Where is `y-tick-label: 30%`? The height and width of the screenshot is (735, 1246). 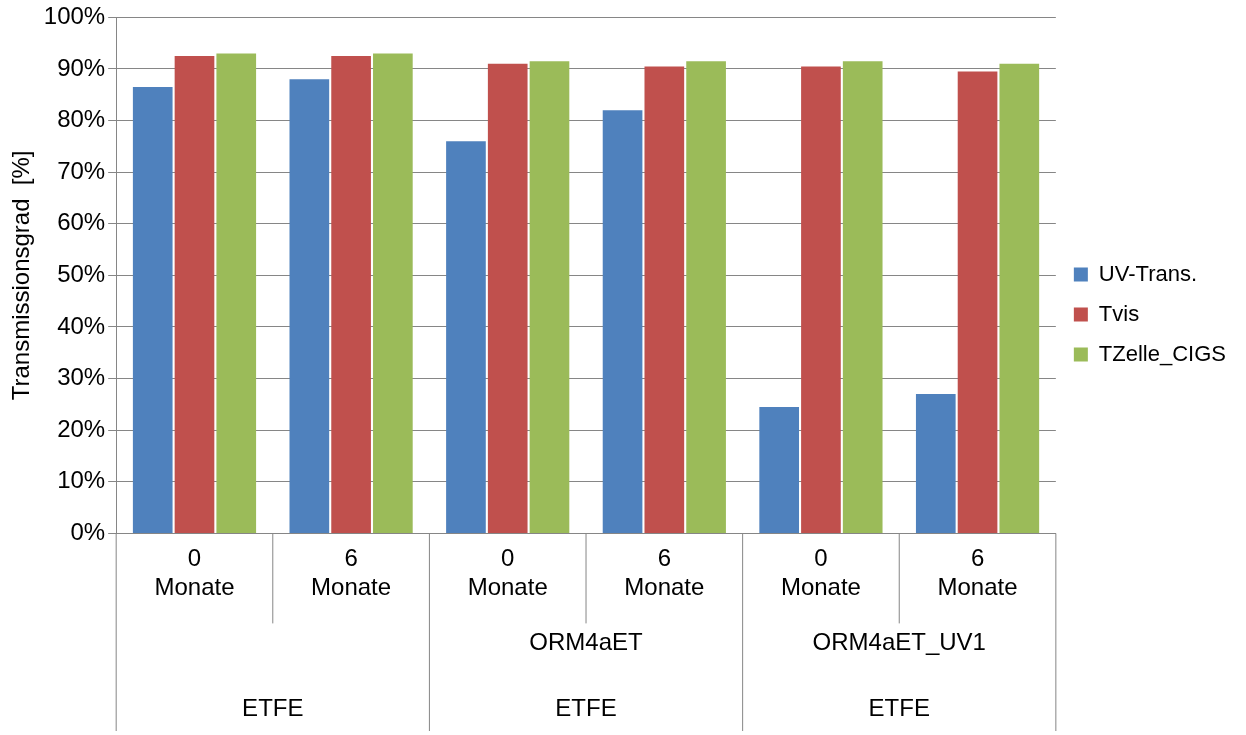
y-tick-label: 30% is located at coordinates (81, 377).